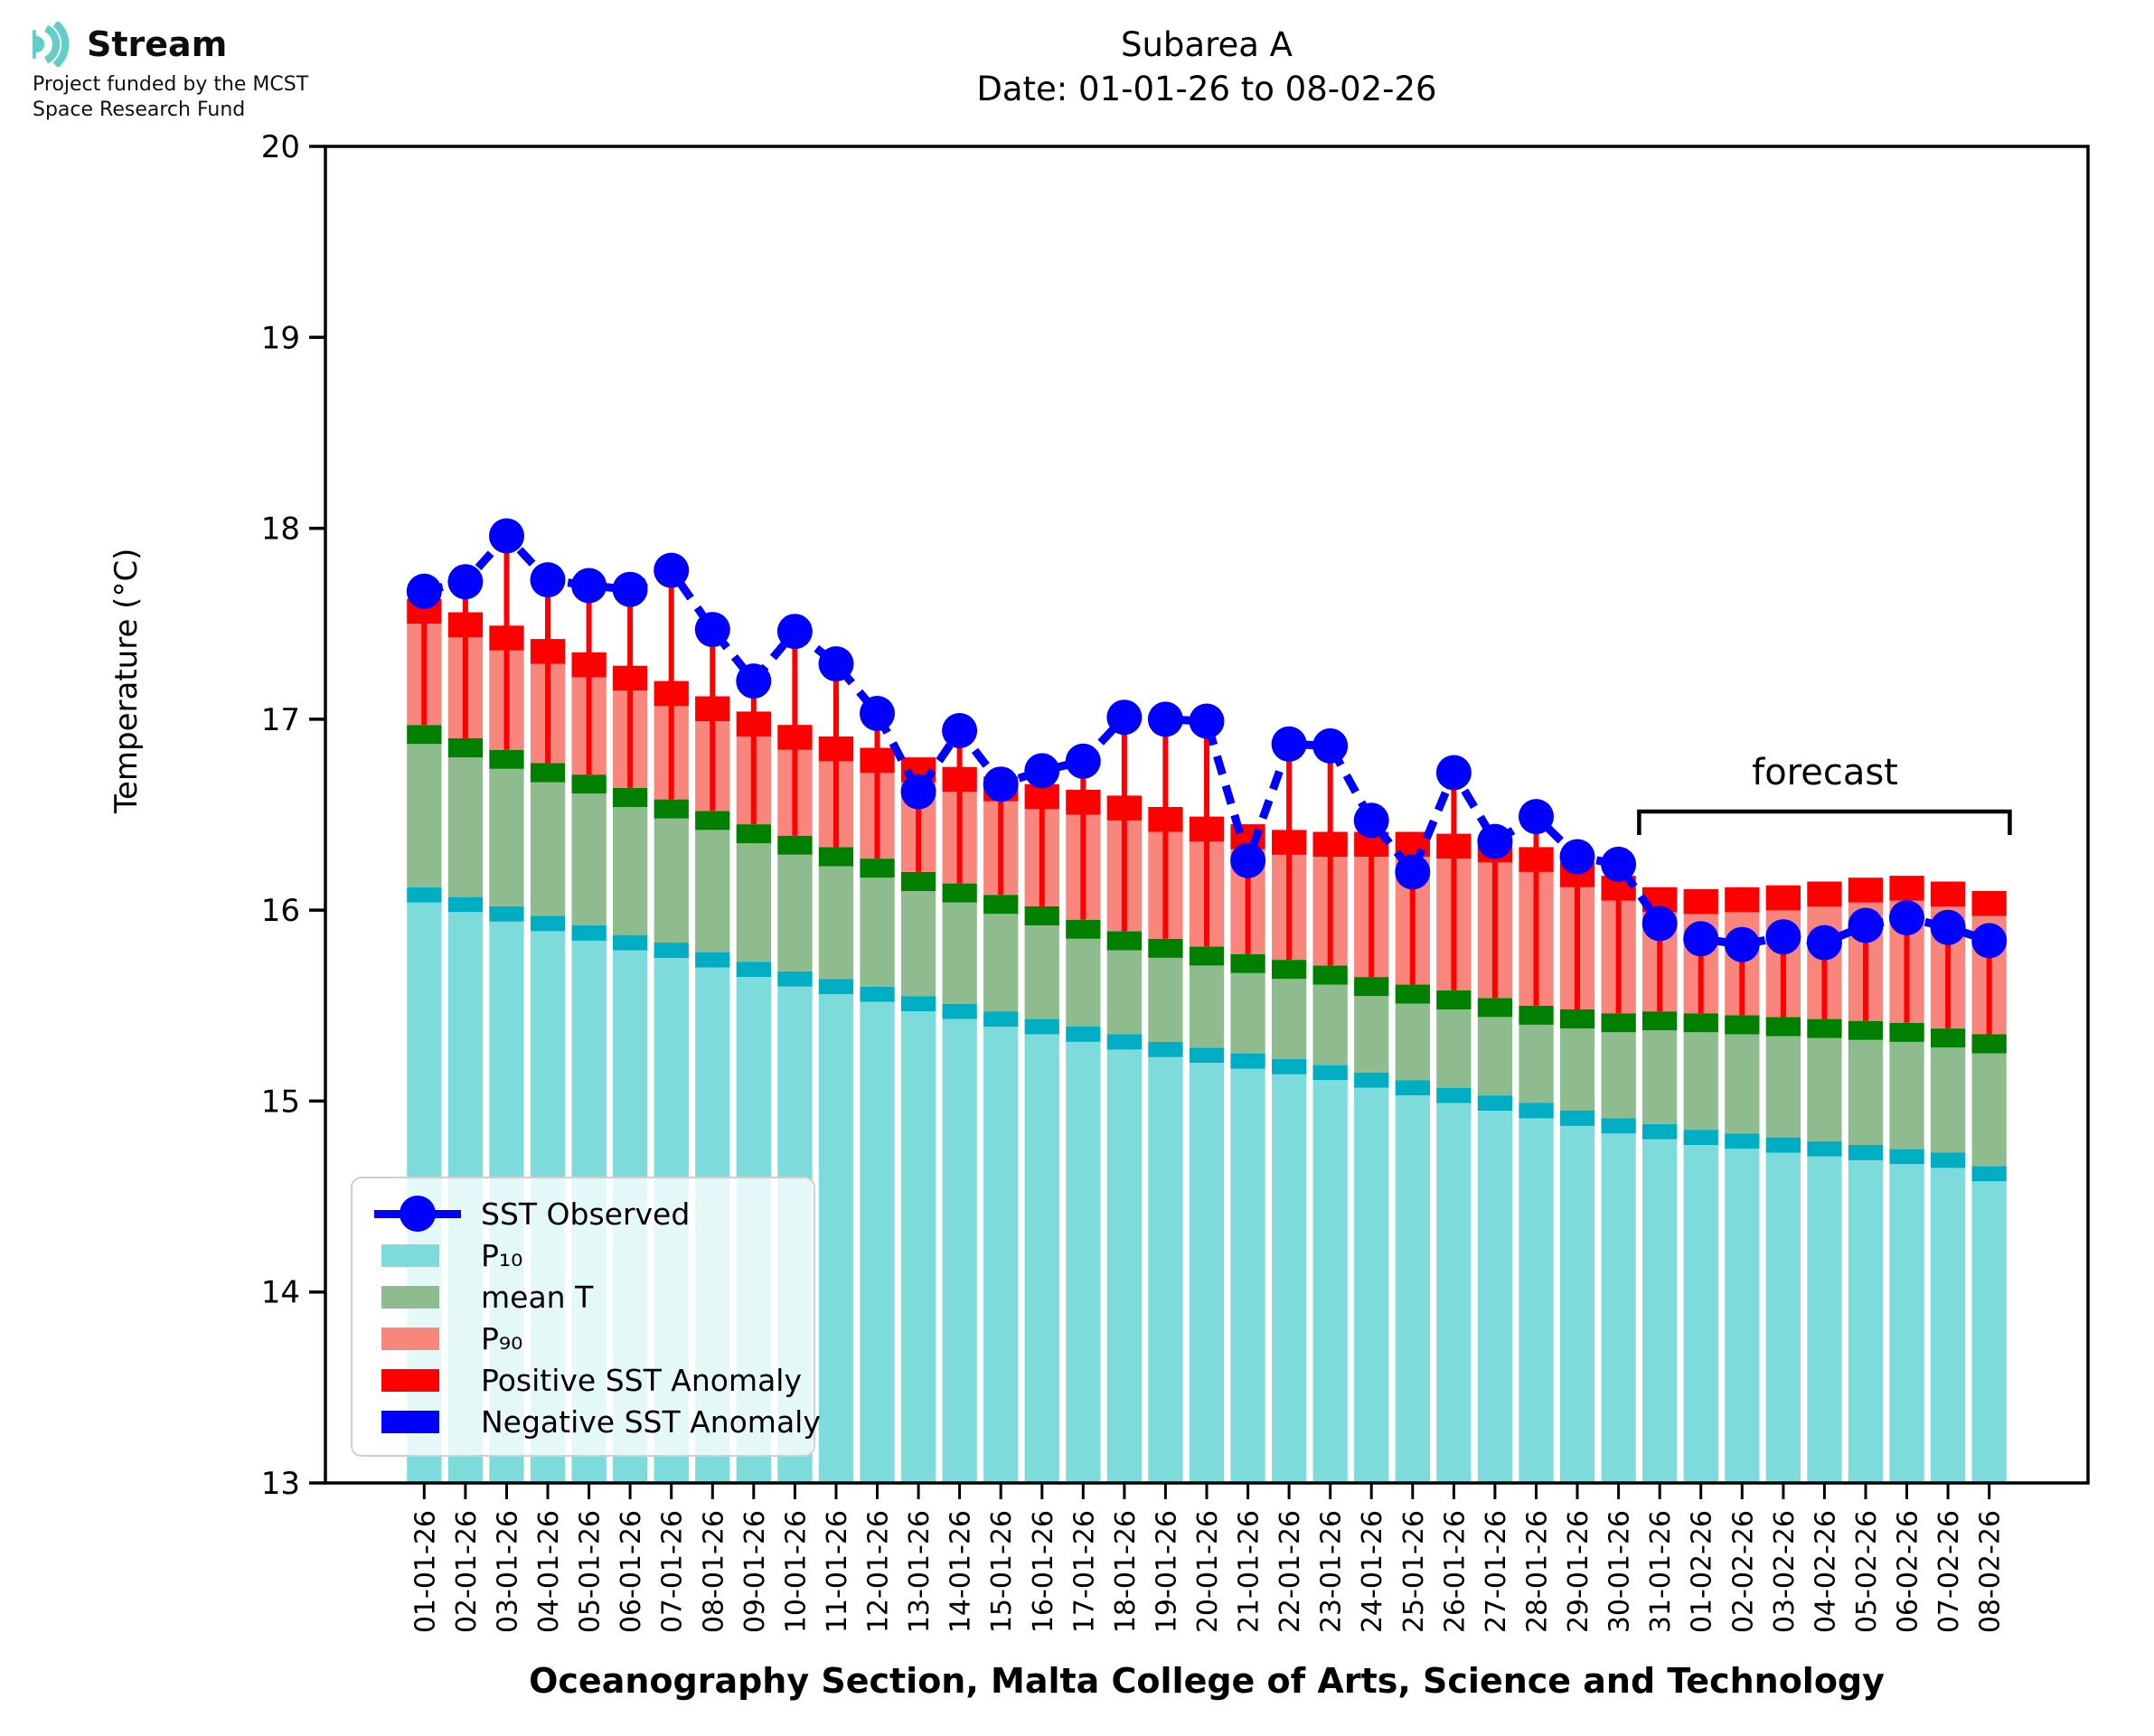  Describe the element at coordinates (280, 720) in the screenshot. I see `svg-text: 17` at that location.